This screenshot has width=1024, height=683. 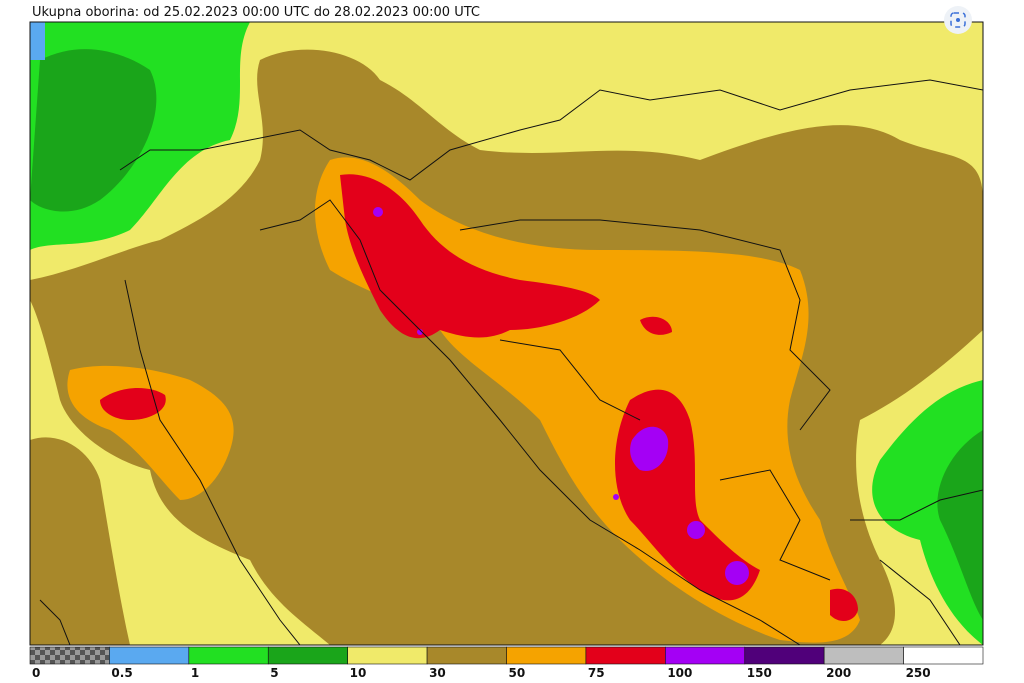 What do you see at coordinates (36, 673) in the screenshot?
I see `colorbar-label: 0` at bounding box center [36, 673].